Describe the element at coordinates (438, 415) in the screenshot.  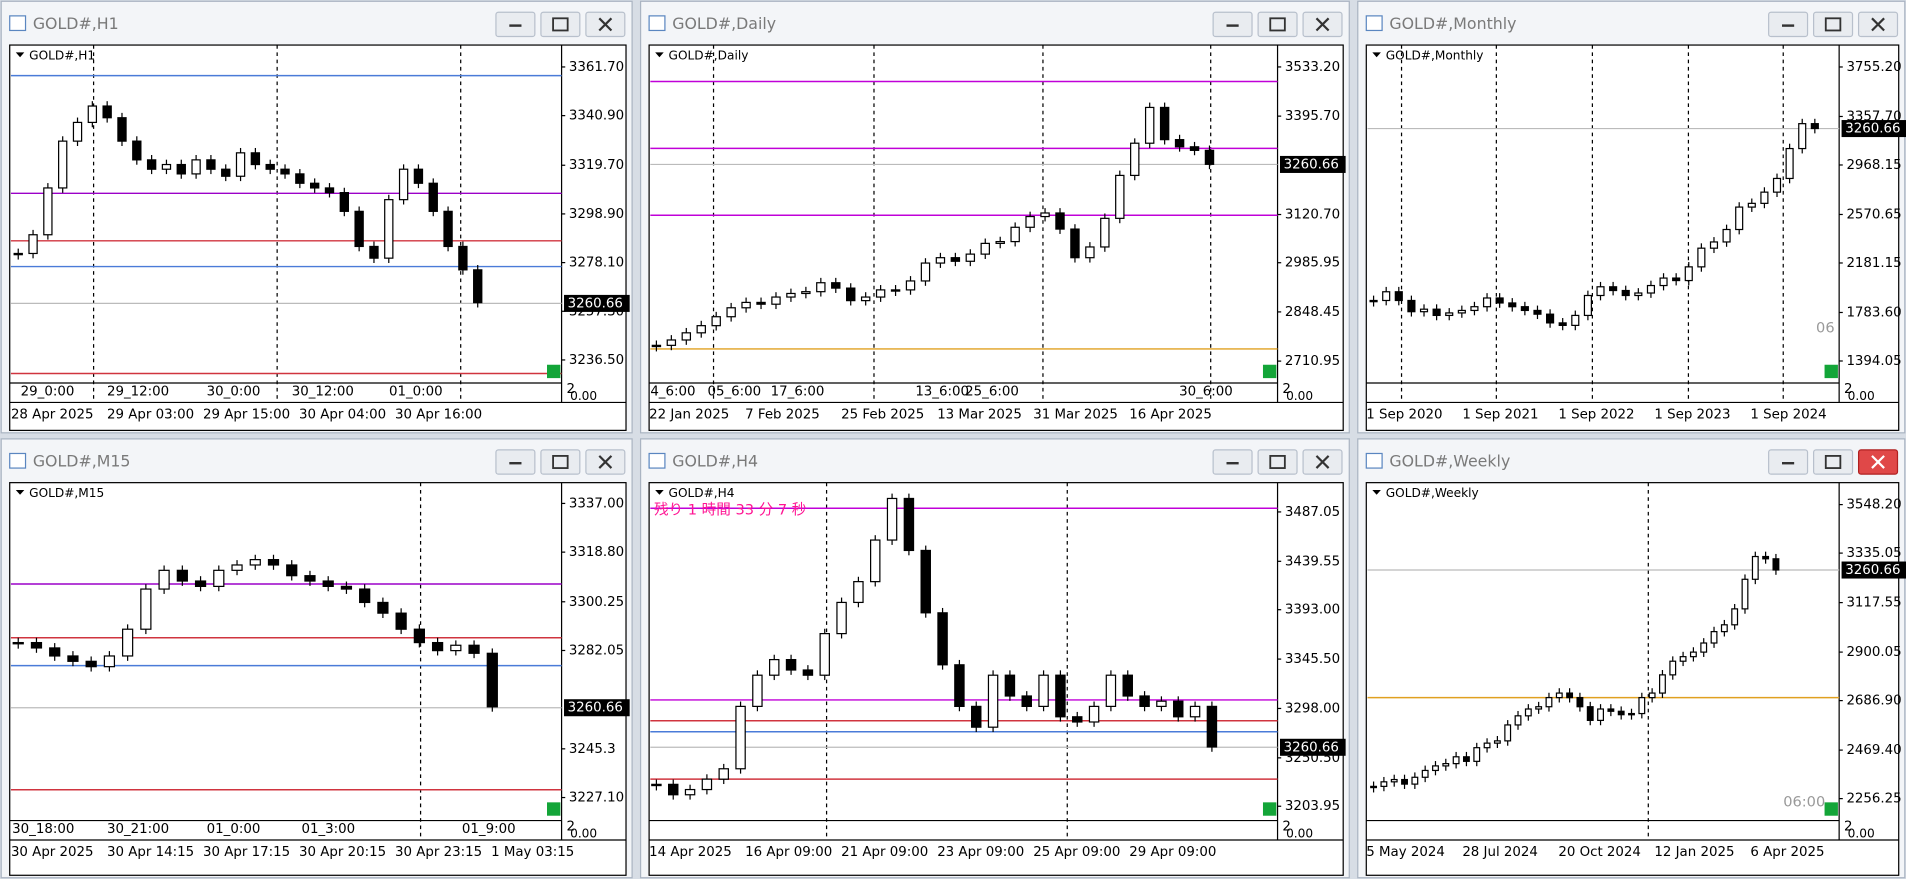
I see `x-tick-label: 30 Apr 16:00` at that location.